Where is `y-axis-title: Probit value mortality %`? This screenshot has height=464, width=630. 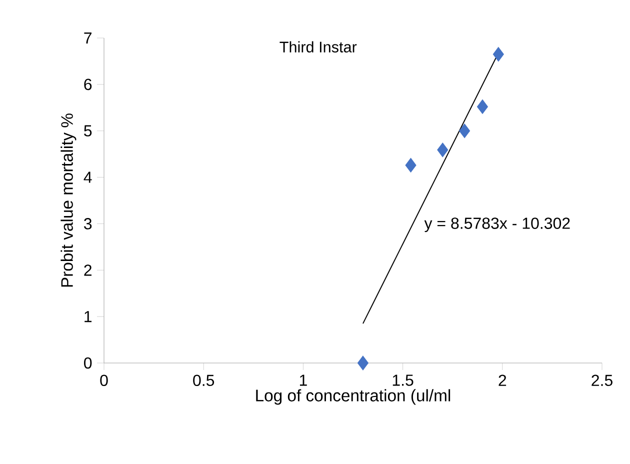
y-axis-title: Probit value mortality % is located at coordinates (68, 200).